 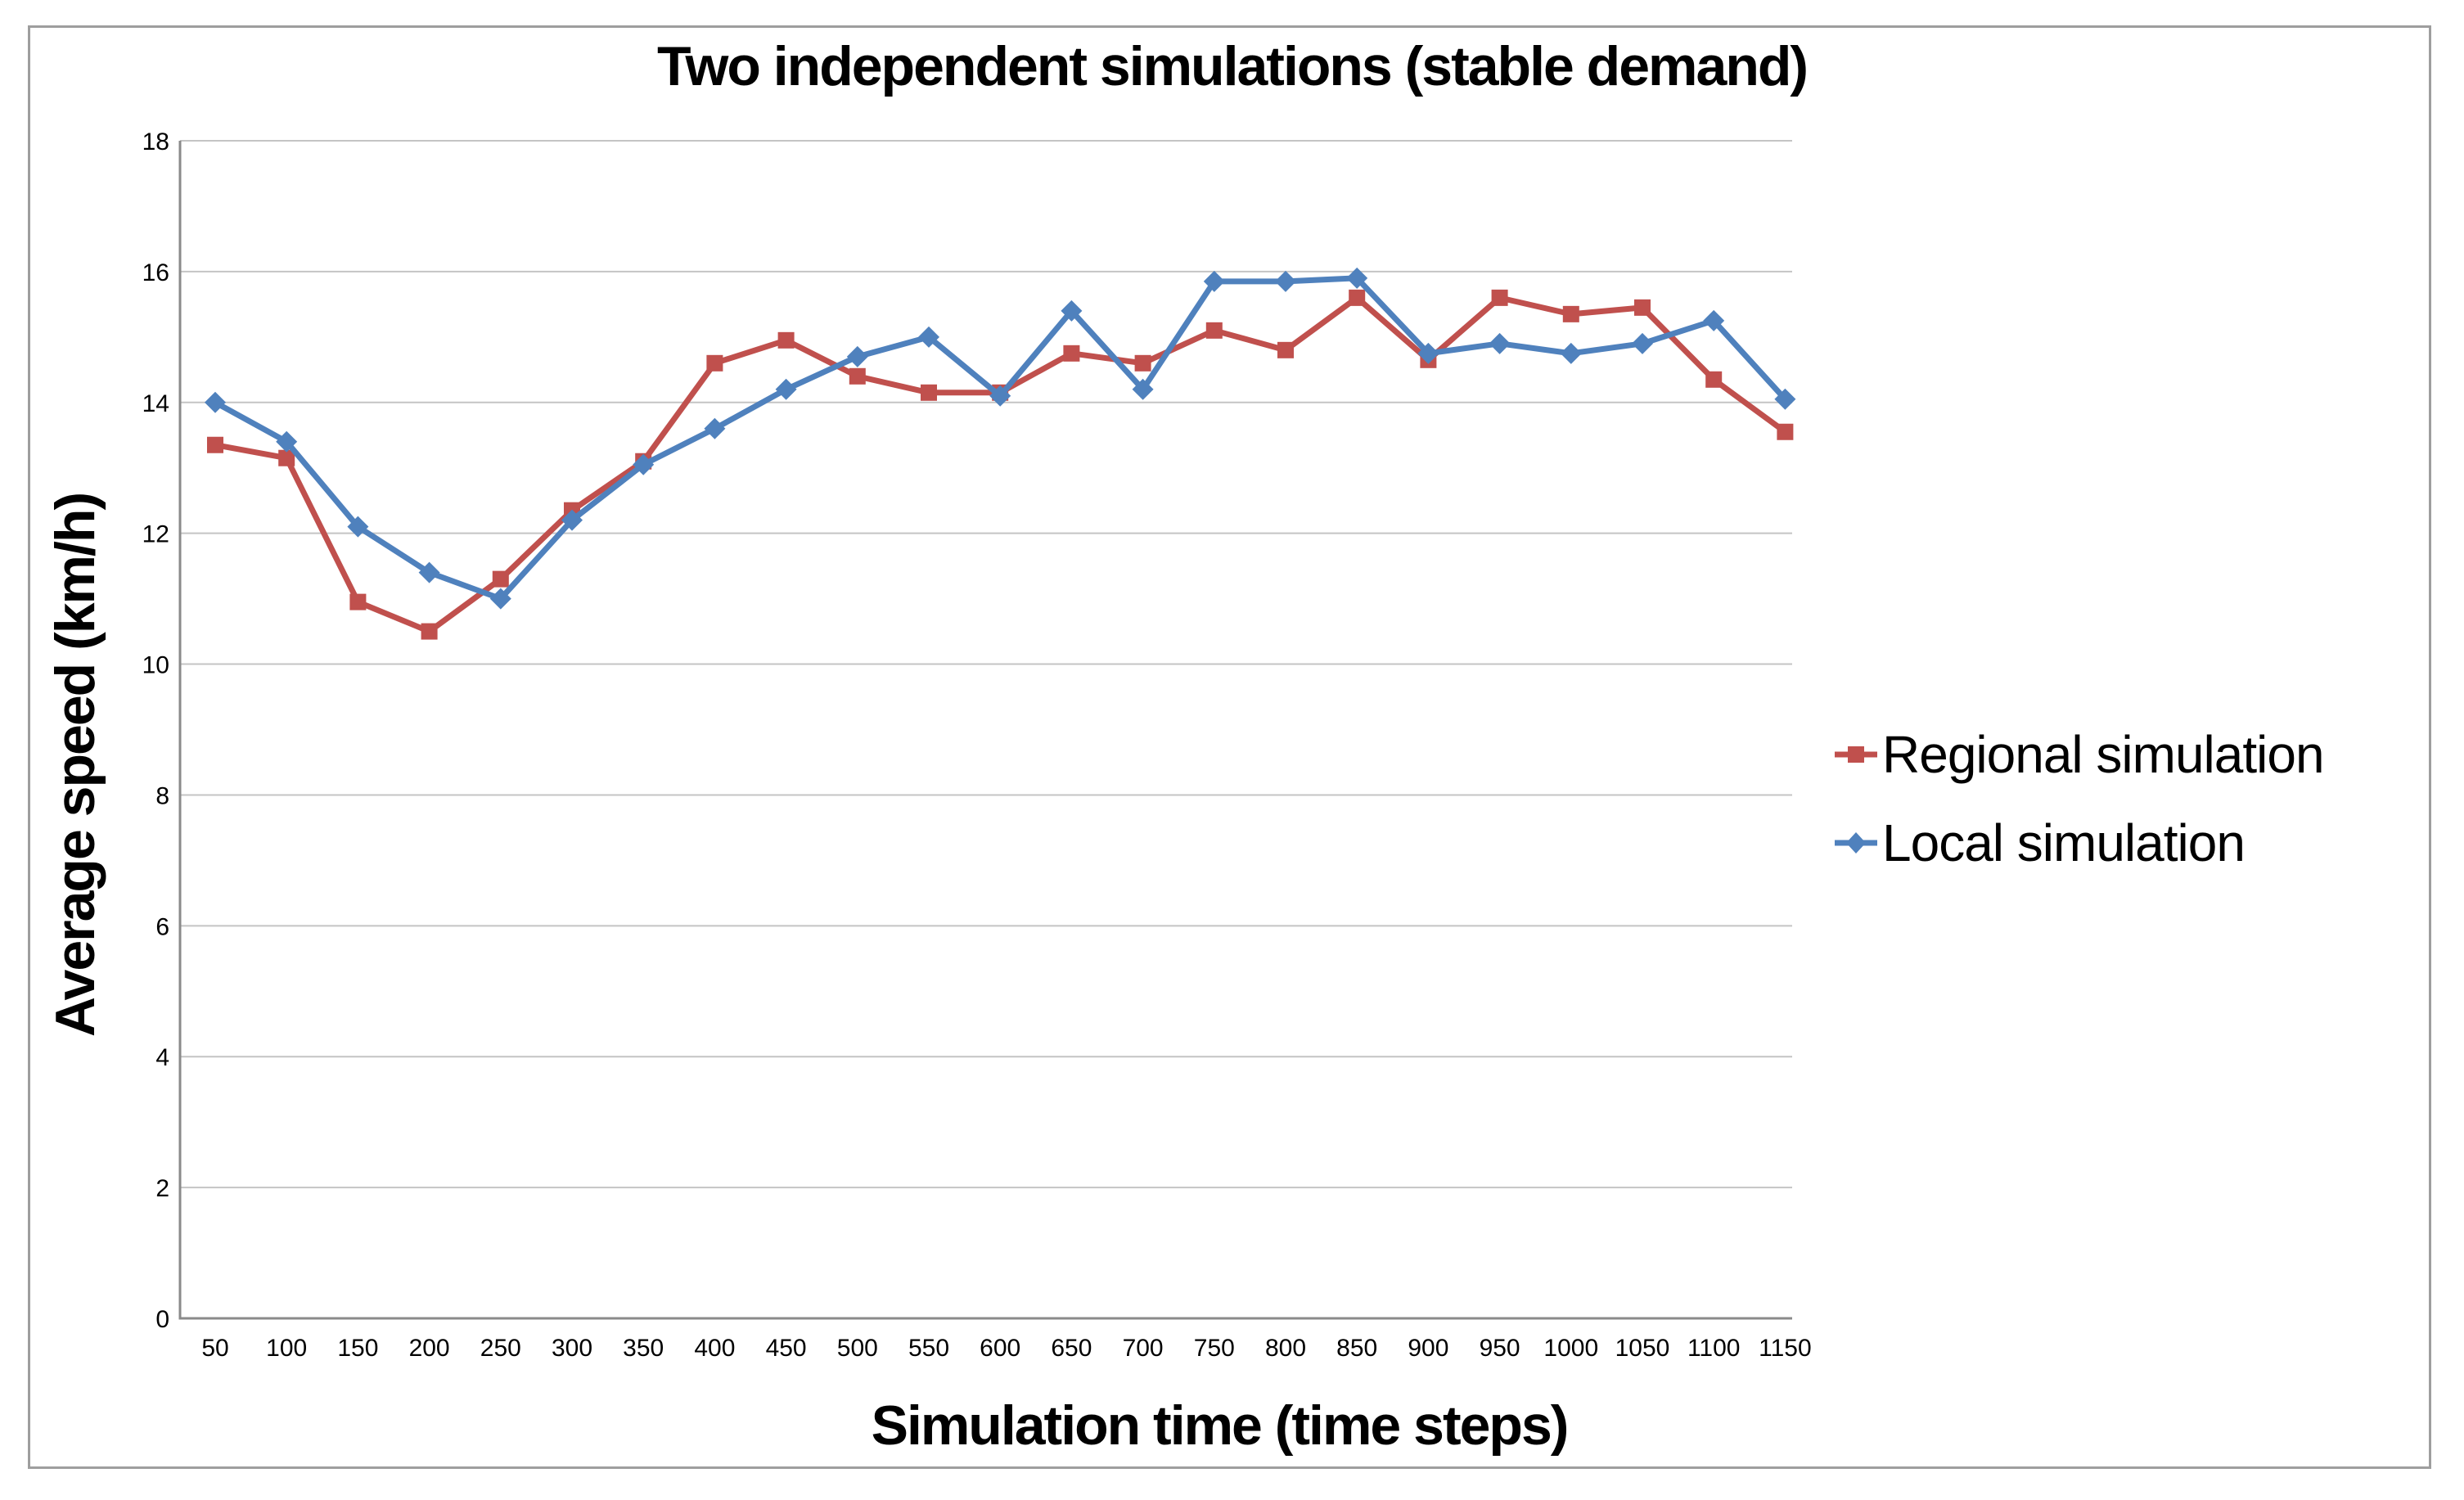 What do you see at coordinates (1071, 1348) in the screenshot?
I see `x-tick-label: 650` at bounding box center [1071, 1348].